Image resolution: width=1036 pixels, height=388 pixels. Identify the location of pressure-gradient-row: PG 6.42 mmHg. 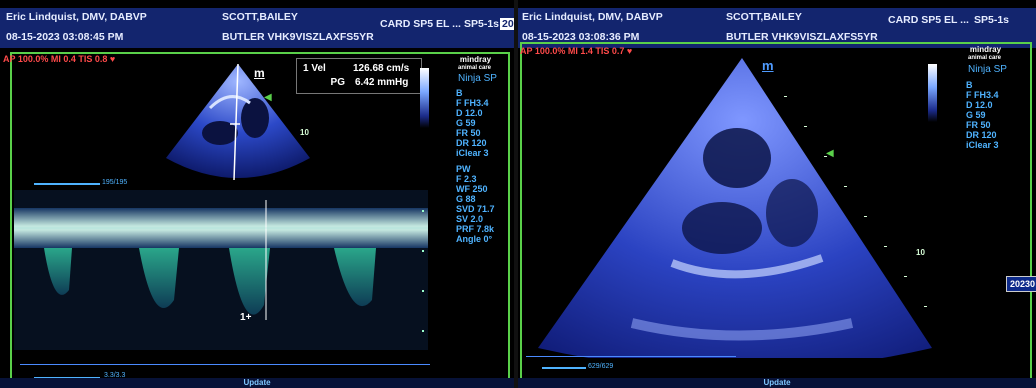
(359, 83).